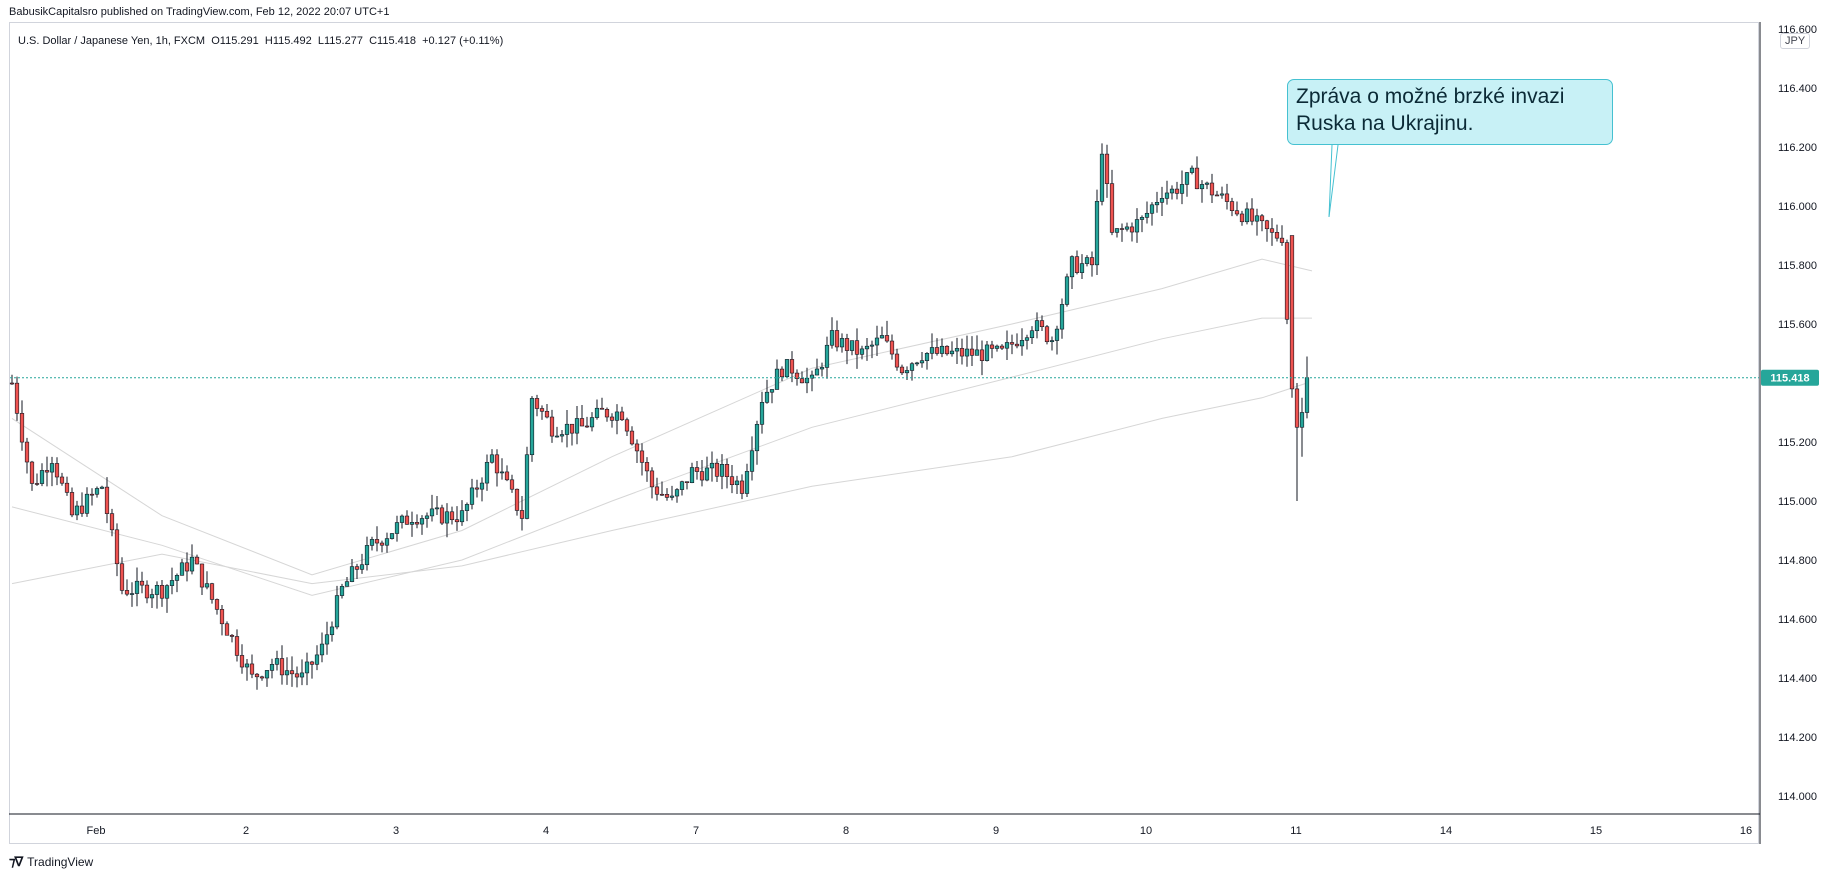 Image resolution: width=1834 pixels, height=878 pixels. I want to click on time-axis: Feb 2 3 4 7 8 9 10 11 14 15 16, so click(920, 831).